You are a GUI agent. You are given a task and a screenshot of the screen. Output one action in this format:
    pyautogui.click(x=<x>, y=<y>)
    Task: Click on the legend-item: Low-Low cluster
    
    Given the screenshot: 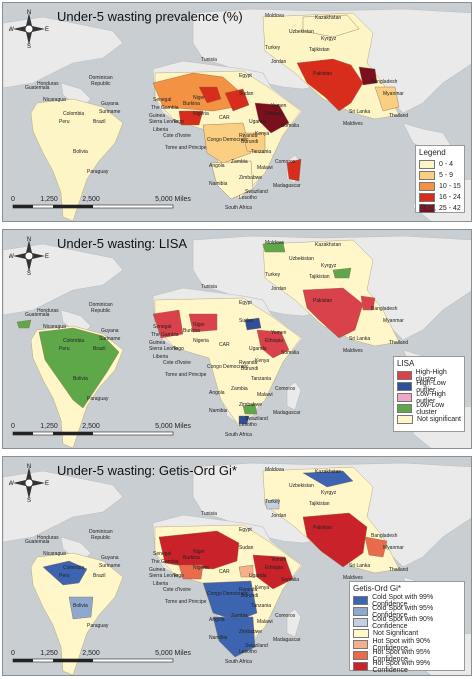 What is the action you would take?
    pyautogui.click(x=429, y=409)
    